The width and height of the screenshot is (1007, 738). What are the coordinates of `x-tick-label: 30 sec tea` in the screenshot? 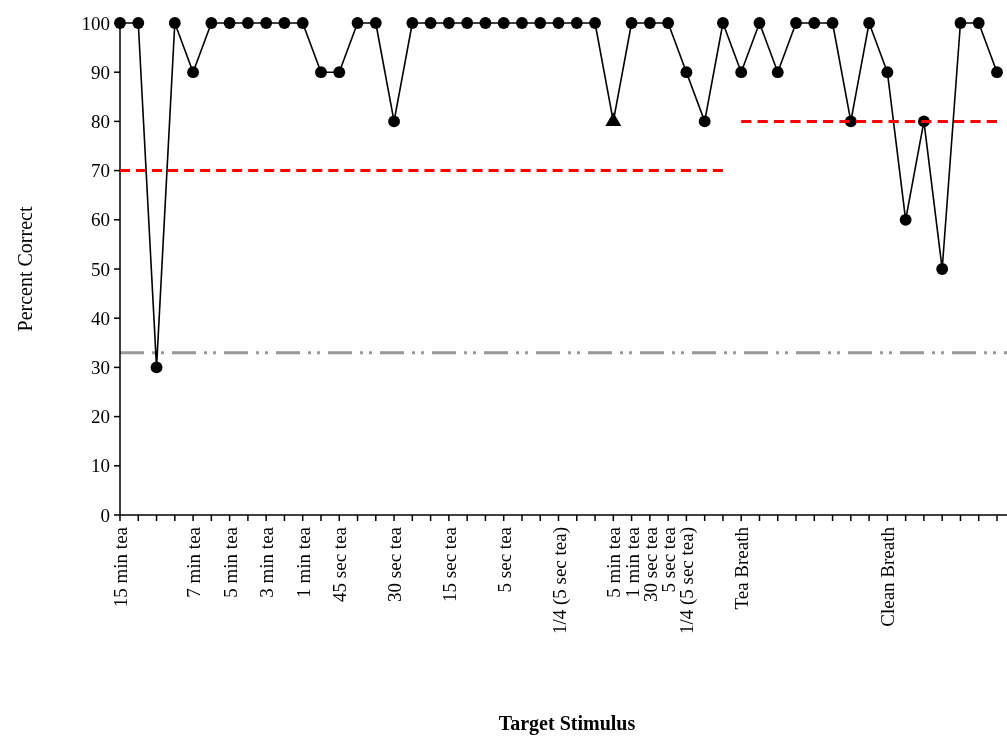 It's located at (395, 564).